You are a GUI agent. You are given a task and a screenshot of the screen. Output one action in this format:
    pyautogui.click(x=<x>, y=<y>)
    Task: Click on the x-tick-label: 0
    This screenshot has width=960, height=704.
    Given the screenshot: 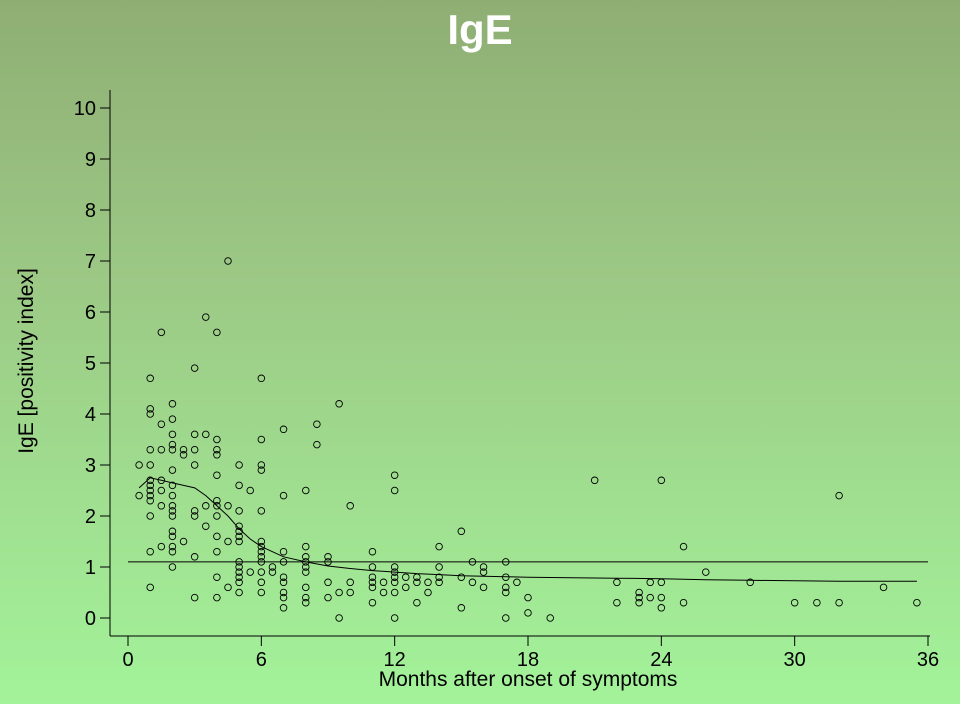 What is the action you would take?
    pyautogui.click(x=127, y=660)
    